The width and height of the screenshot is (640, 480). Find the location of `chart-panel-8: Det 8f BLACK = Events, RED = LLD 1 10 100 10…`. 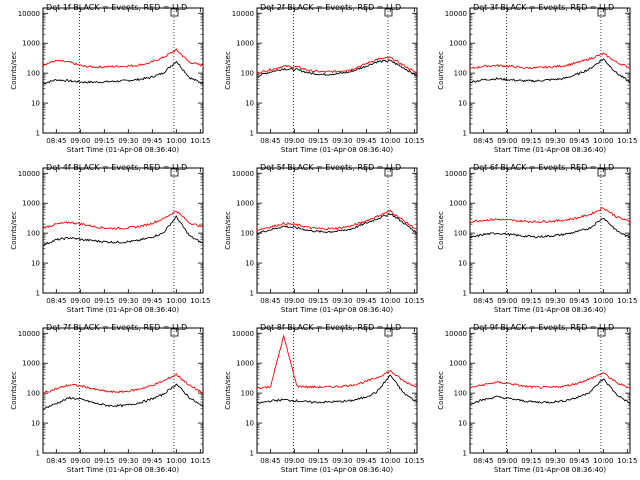

chart-panel-8: Det 8f BLACK = Events, RED = LLD 1 10 100 10… is located at coordinates (324, 398).